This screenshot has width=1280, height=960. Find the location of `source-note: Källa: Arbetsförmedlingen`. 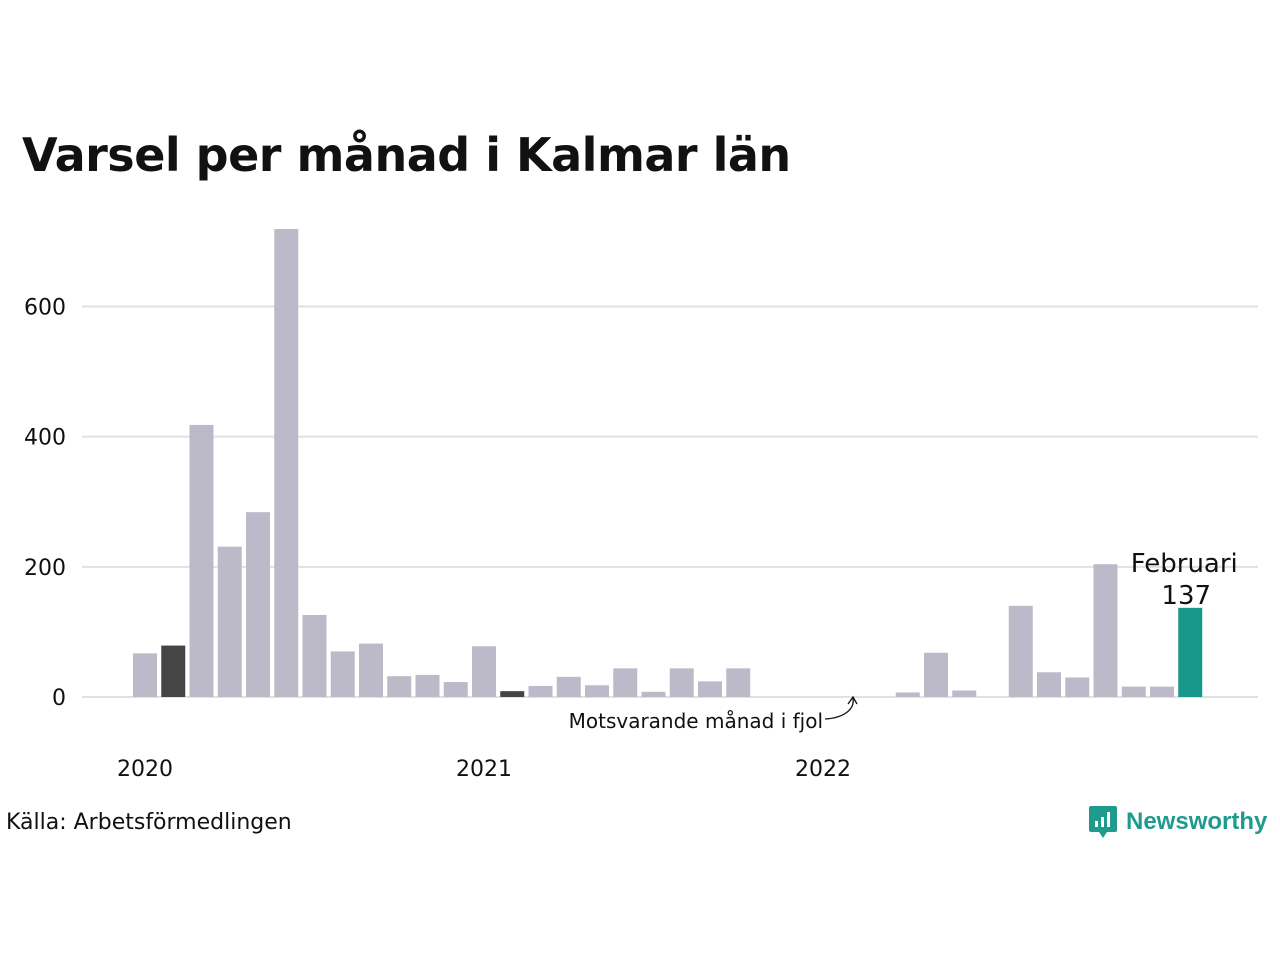

source-note: Källa: Arbetsförmedlingen is located at coordinates (149, 822).